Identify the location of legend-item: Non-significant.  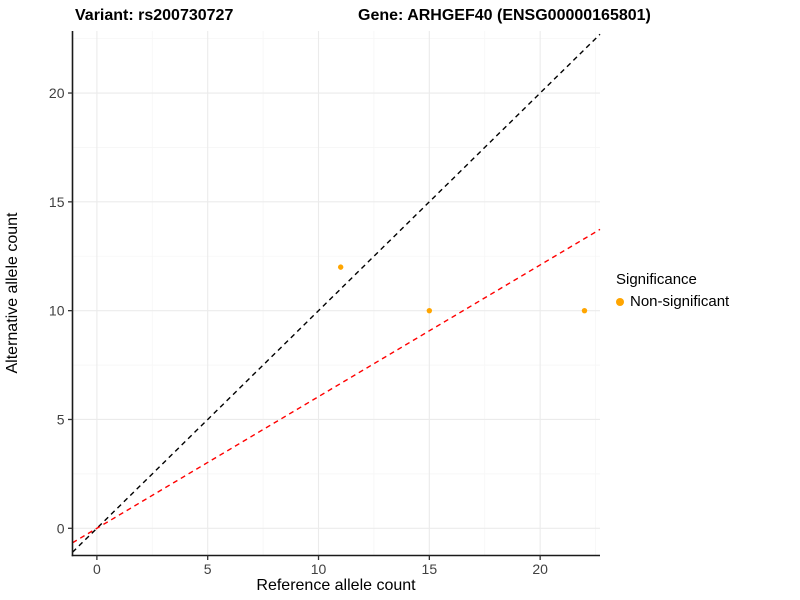
(672, 301).